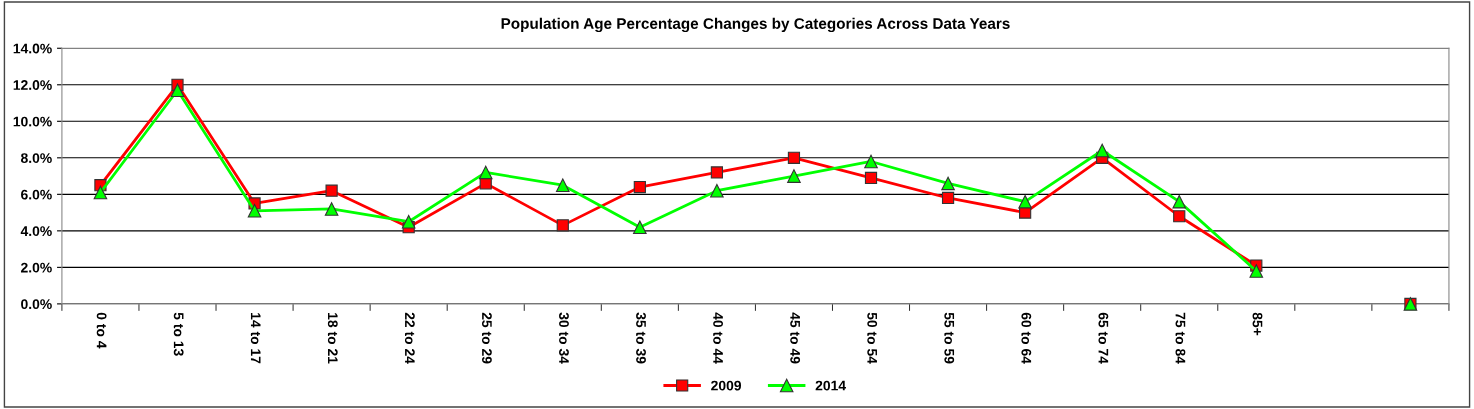  What do you see at coordinates (36, 194) in the screenshot?
I see `y-tick-label: 6.0%` at bounding box center [36, 194].